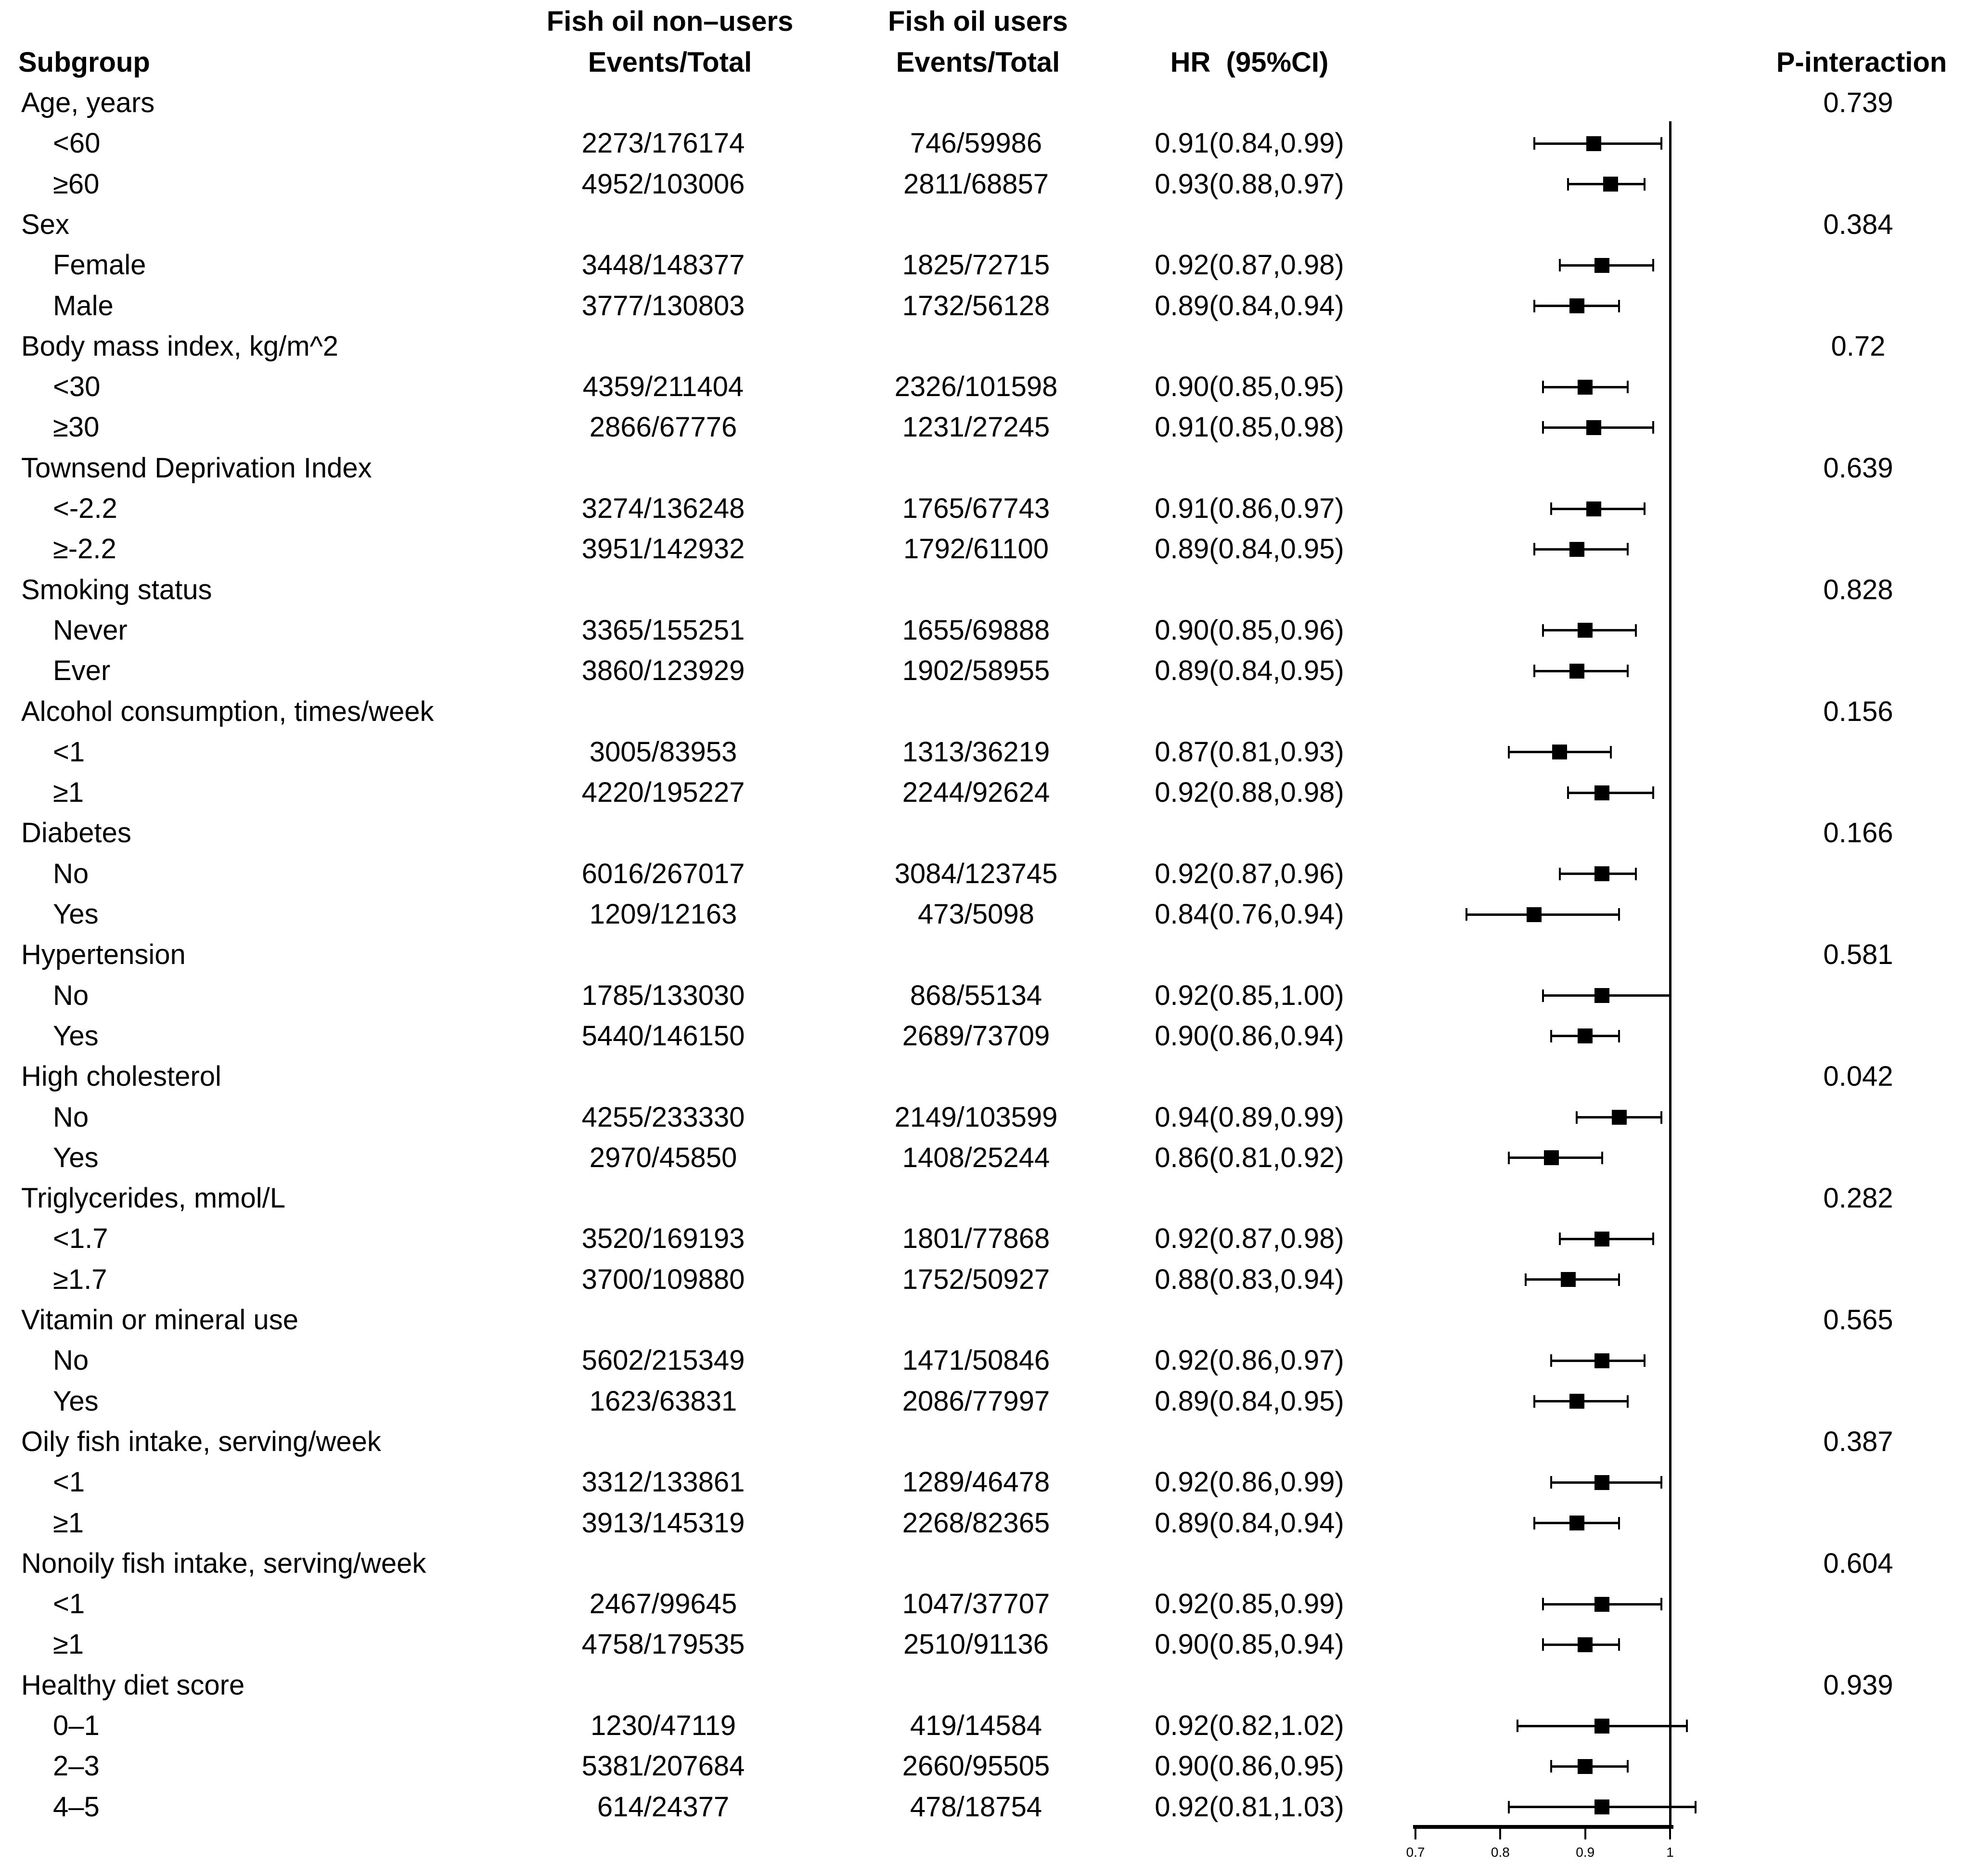 The image size is (1967, 1876). What do you see at coordinates (976, 549) in the screenshot?
I see `users-events-total: 1792/61100` at bounding box center [976, 549].